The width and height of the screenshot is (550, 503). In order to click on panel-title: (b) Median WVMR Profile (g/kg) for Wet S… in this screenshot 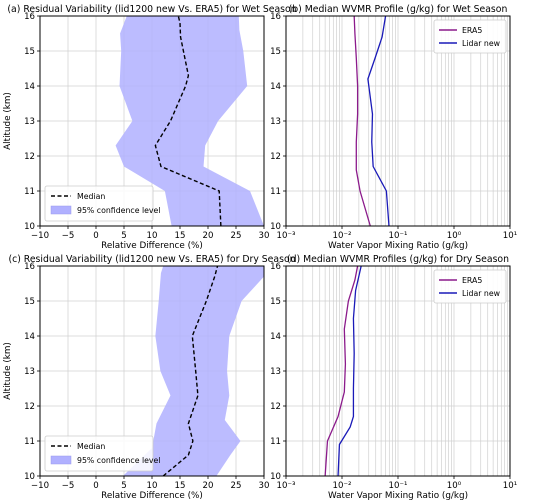, I will do `click(398, 9)`.